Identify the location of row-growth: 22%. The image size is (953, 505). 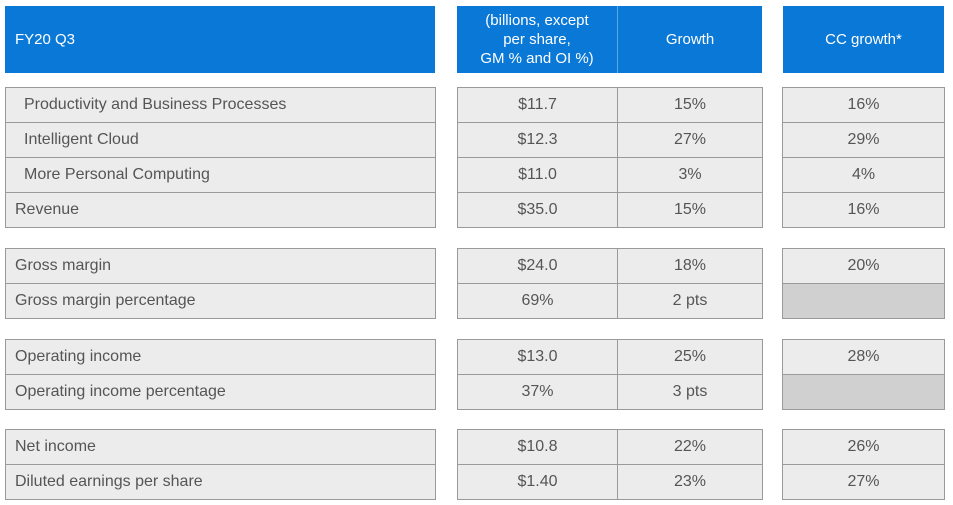
(690, 447).